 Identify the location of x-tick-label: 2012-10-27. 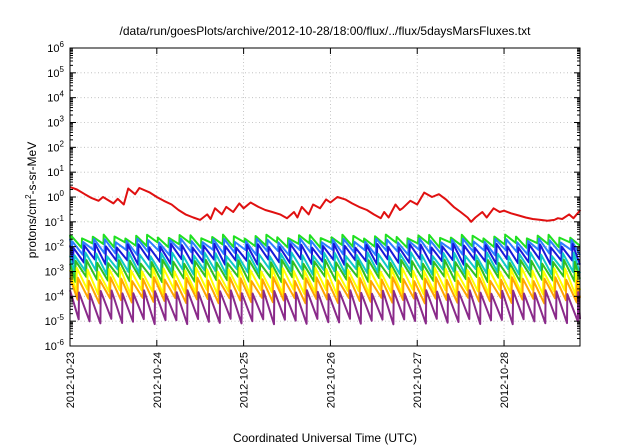
(418, 380).